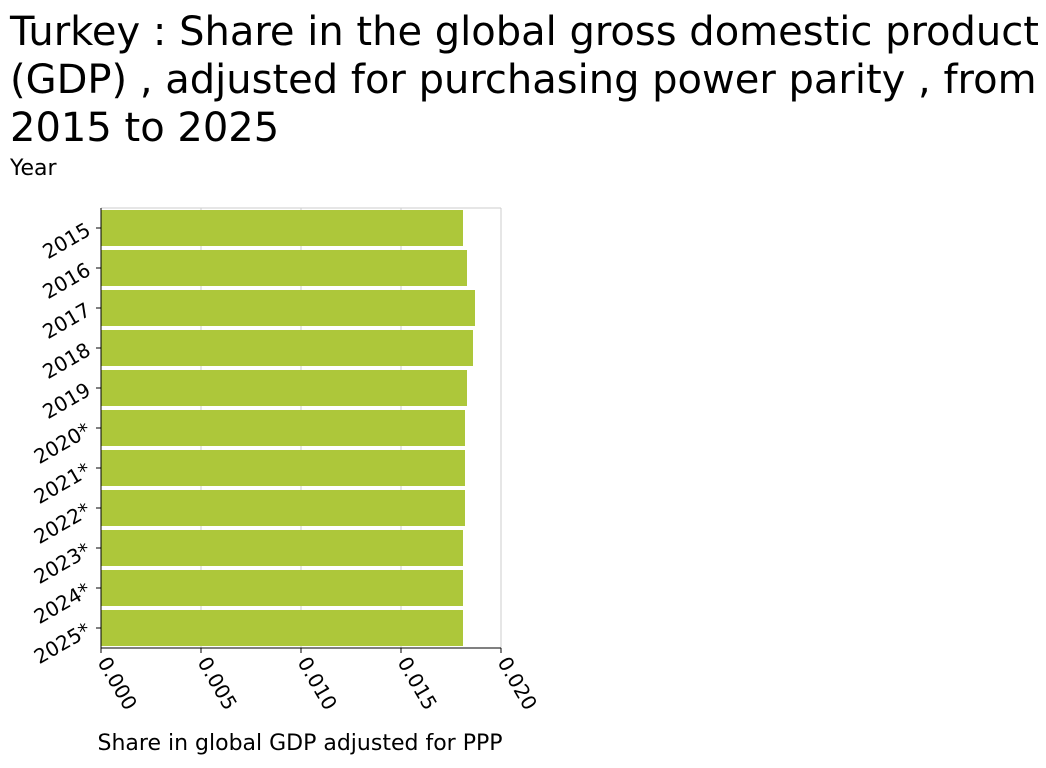 Image resolution: width=1046 pixels, height=768 pixels. I want to click on x-tick-label: 0.010, so click(317, 684).